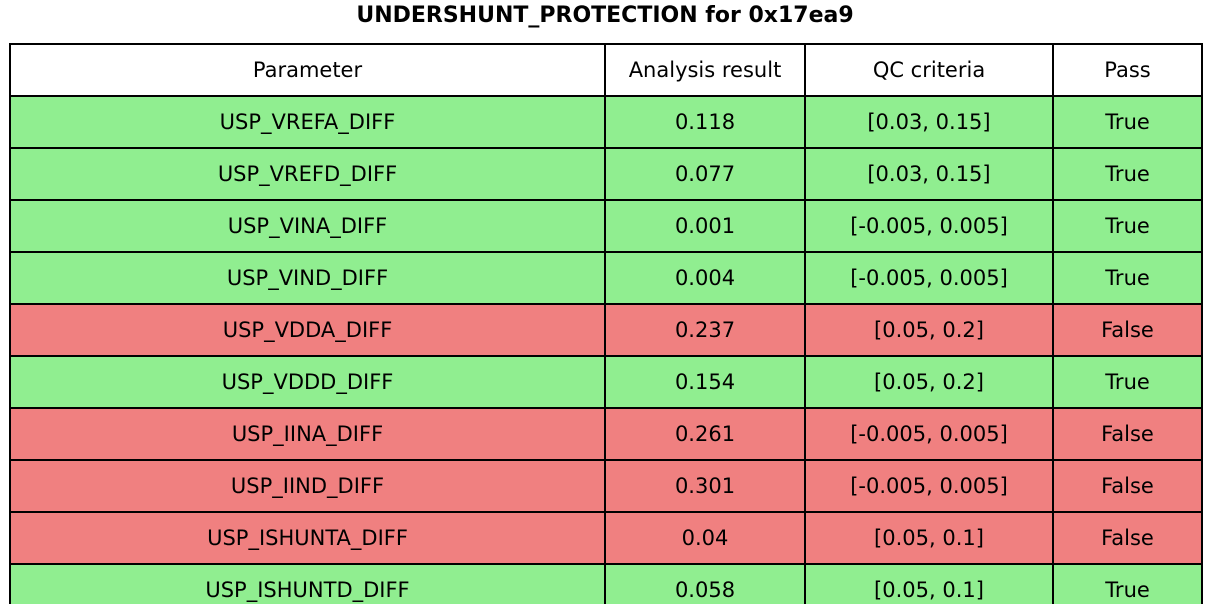 The height and width of the screenshot is (604, 1210). I want to click on cell-parameter: USP_VREFA_DIFF, so click(307, 122).